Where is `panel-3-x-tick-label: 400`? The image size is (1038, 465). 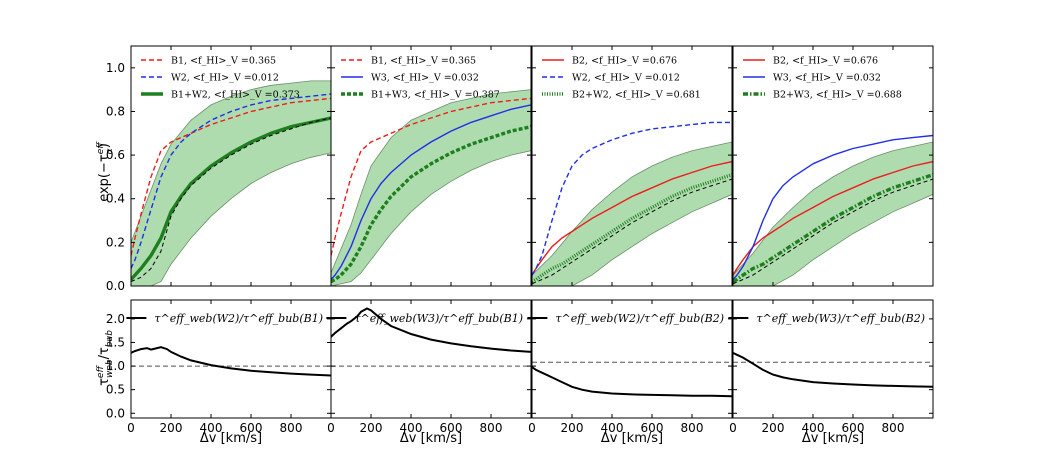 panel-3-x-tick-label: 400 is located at coordinates (612, 428).